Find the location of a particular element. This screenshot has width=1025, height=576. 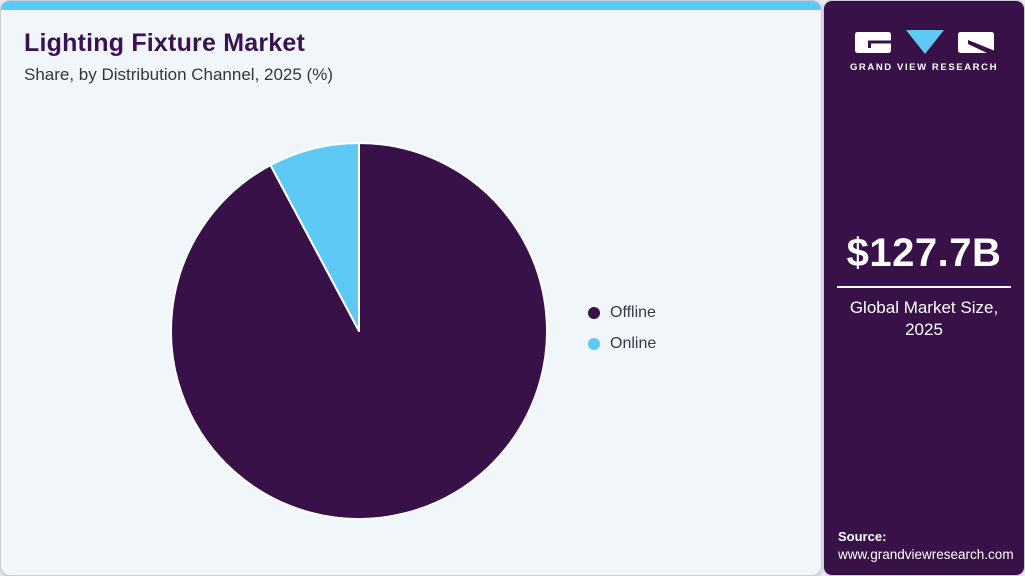

legend-item-offline: Offline is located at coordinates (622, 313).